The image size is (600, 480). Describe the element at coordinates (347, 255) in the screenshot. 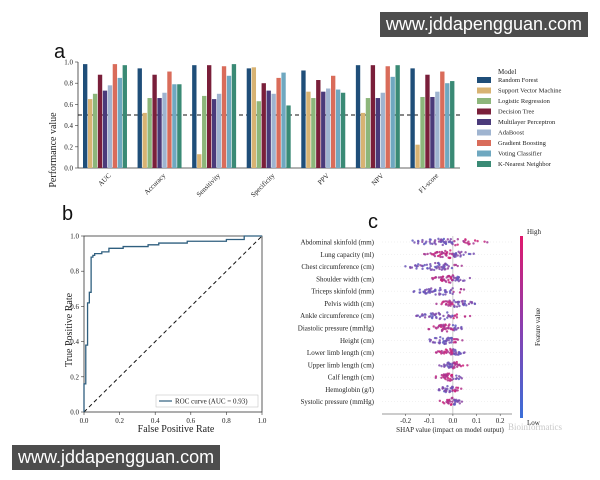

I see `shap-feature-label: Lung capacity (ml)` at that location.